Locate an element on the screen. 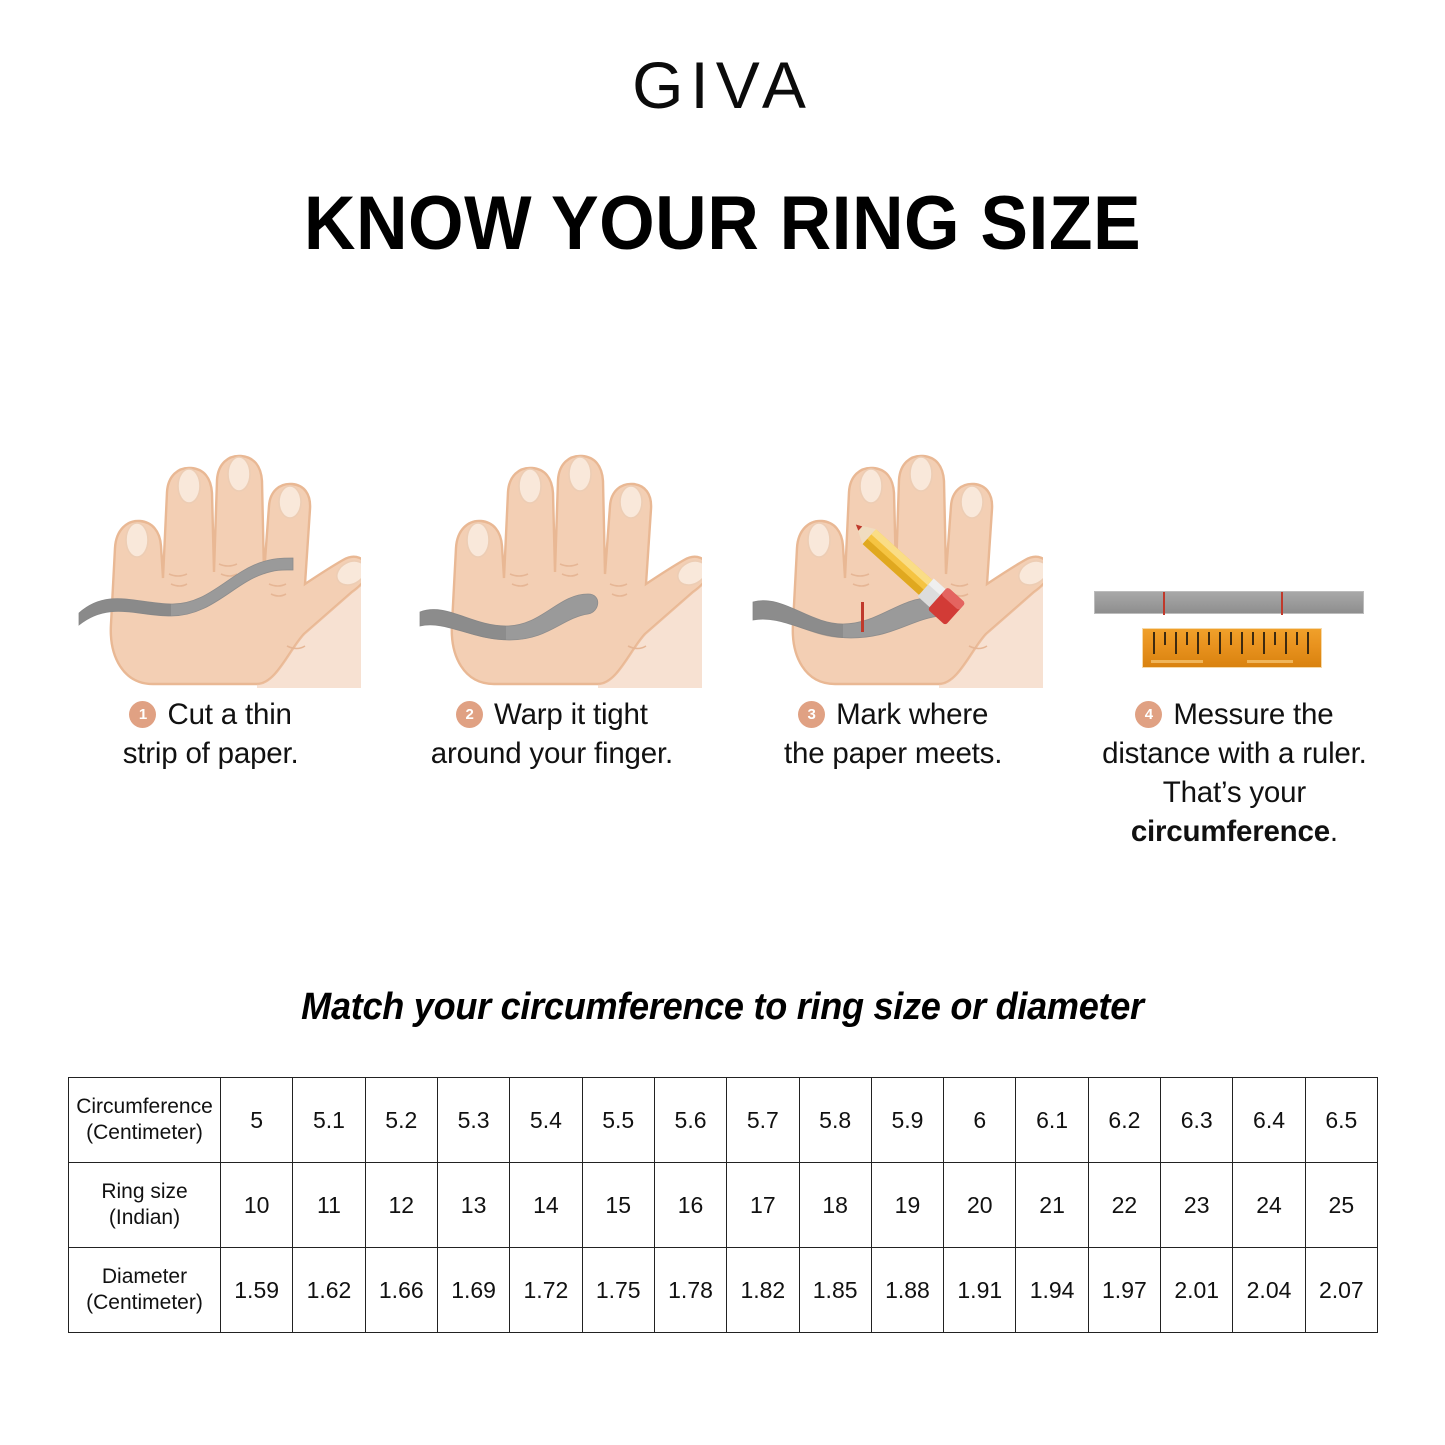 Image resolution: width=1445 pixels, height=1445 pixels. step-4-line1: Messure the is located at coordinates (1253, 714).